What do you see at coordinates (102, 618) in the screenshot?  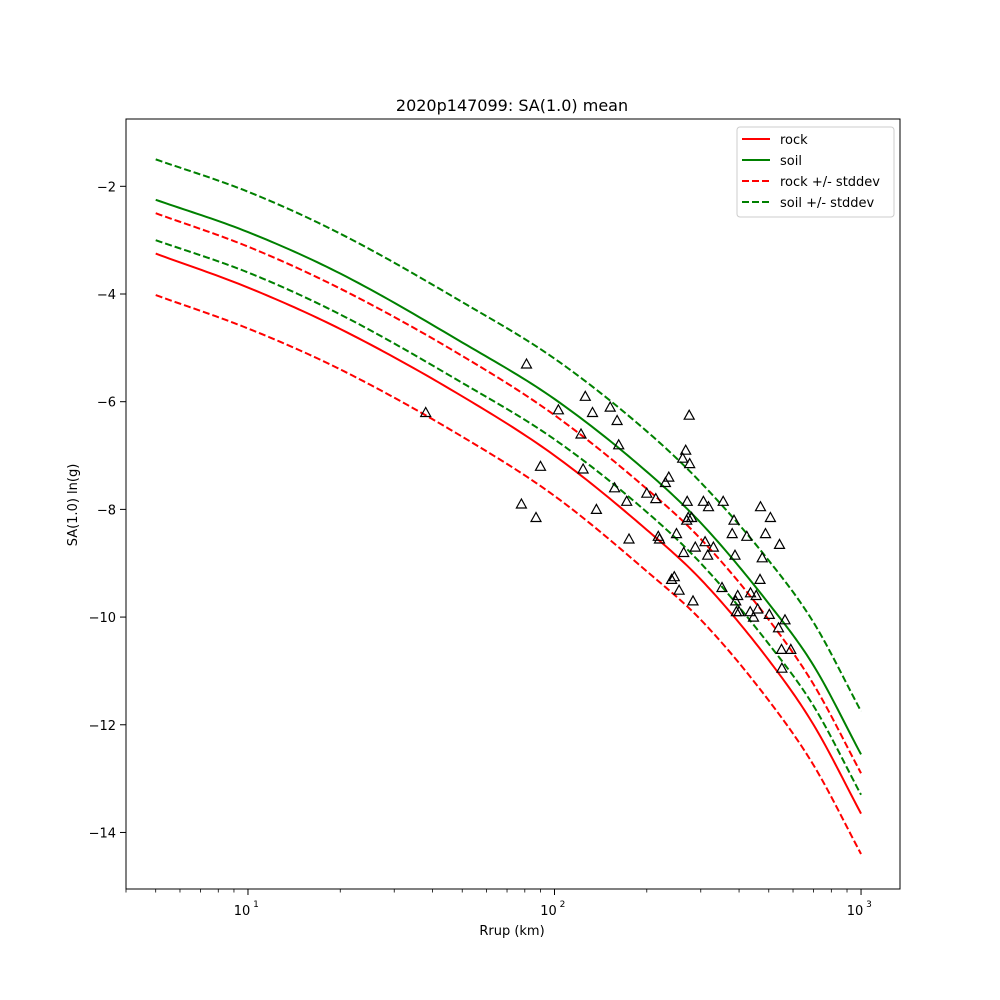 I see `y-tick-label: −10` at bounding box center [102, 618].